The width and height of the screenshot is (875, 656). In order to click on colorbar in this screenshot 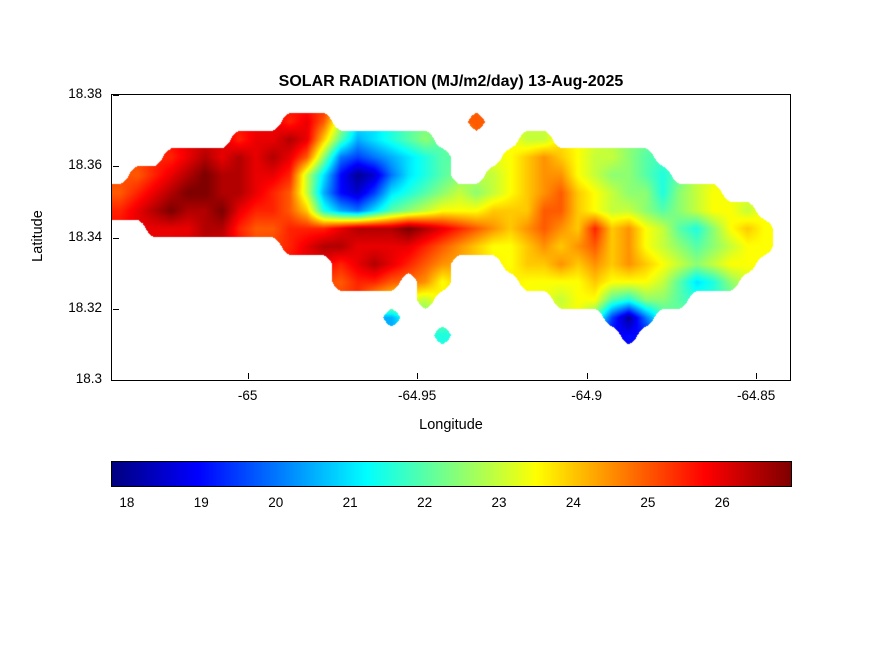, I will do `click(451, 474)`.